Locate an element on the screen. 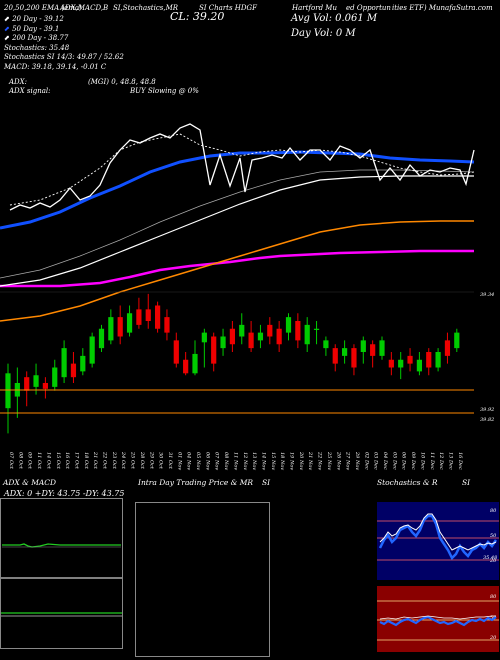 This screenshot has height=660, width=500. x-tick-label: 14 Nov is located at coordinates (263, 461).